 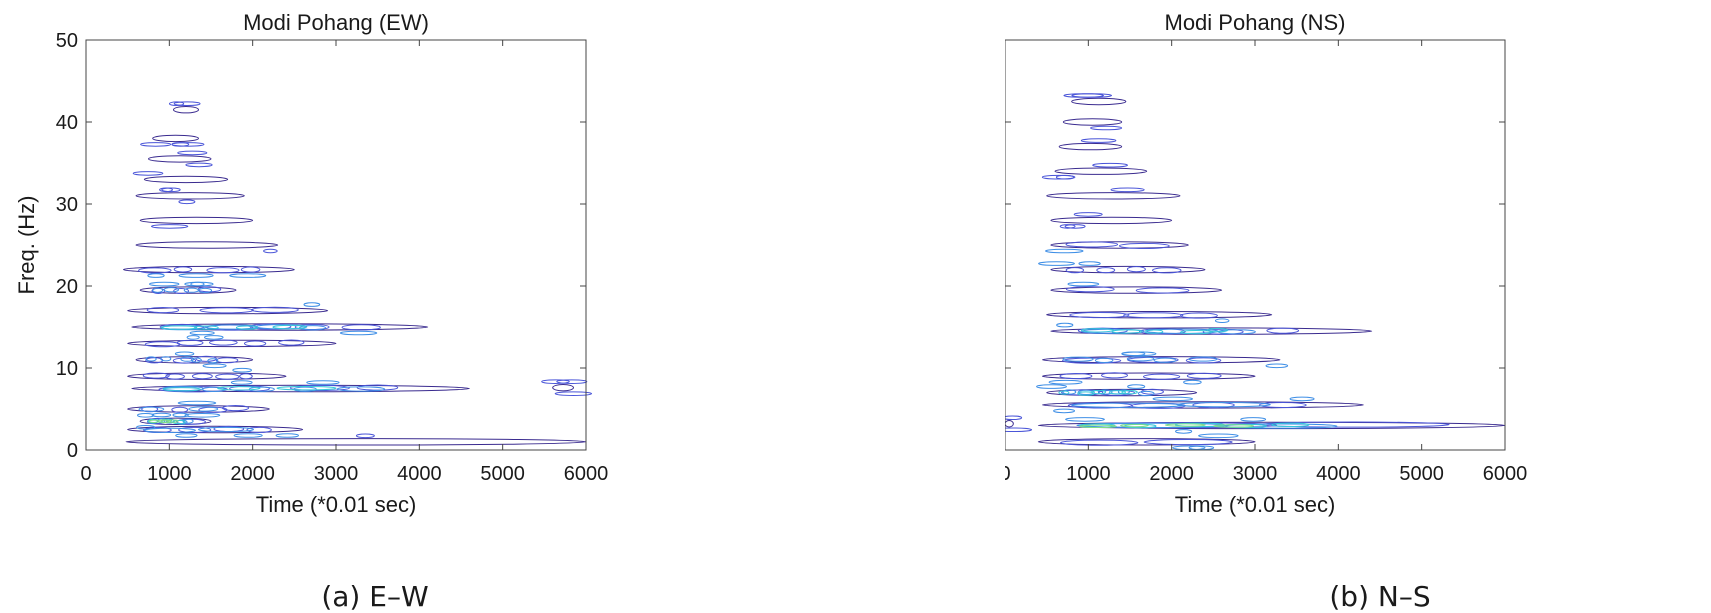 What do you see at coordinates (336, 504) in the screenshot?
I see `chart-0-xlabel: Time (*0.01 sec)` at bounding box center [336, 504].